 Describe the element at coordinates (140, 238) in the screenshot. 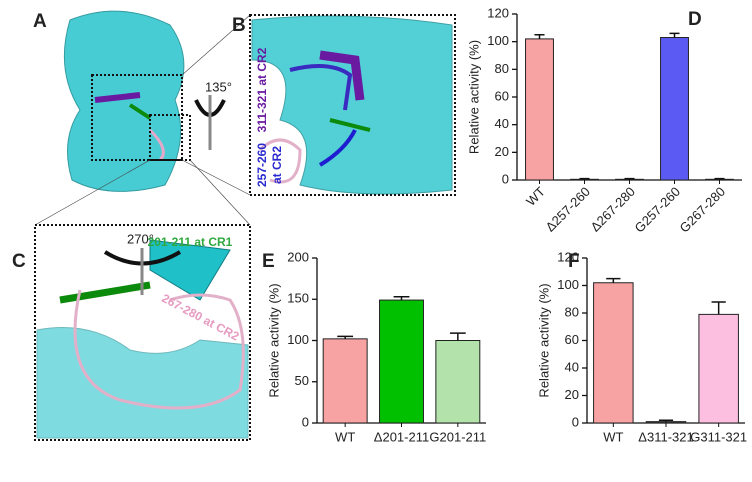

I see `rotation-label: 270°` at that location.